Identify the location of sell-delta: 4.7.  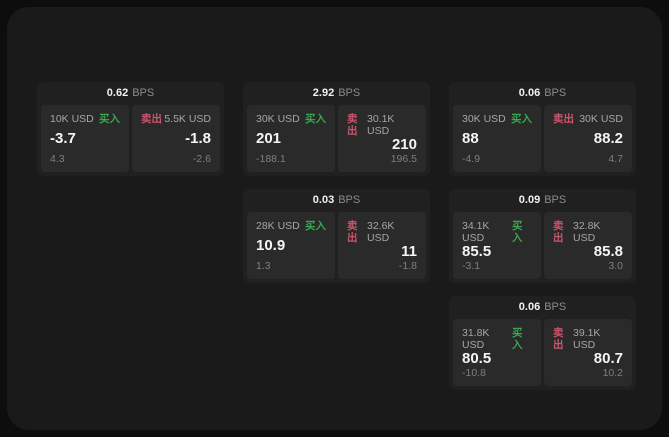
(615, 159).